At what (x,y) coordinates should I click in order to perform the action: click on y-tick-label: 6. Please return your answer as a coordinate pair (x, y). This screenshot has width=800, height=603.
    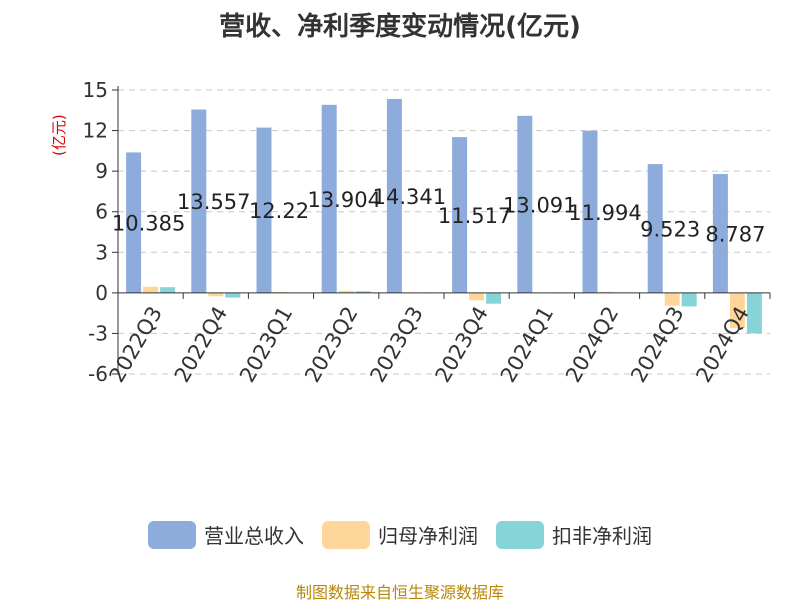
    Looking at the image, I should click on (101, 212).